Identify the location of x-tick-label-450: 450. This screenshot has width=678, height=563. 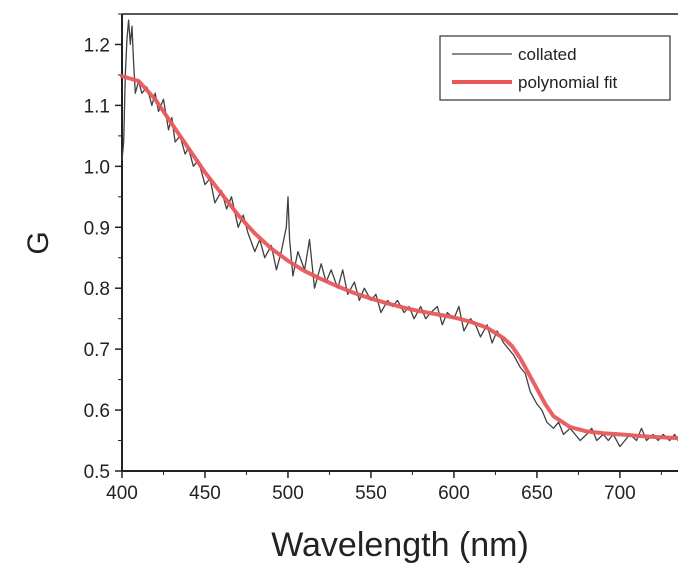
(205, 493).